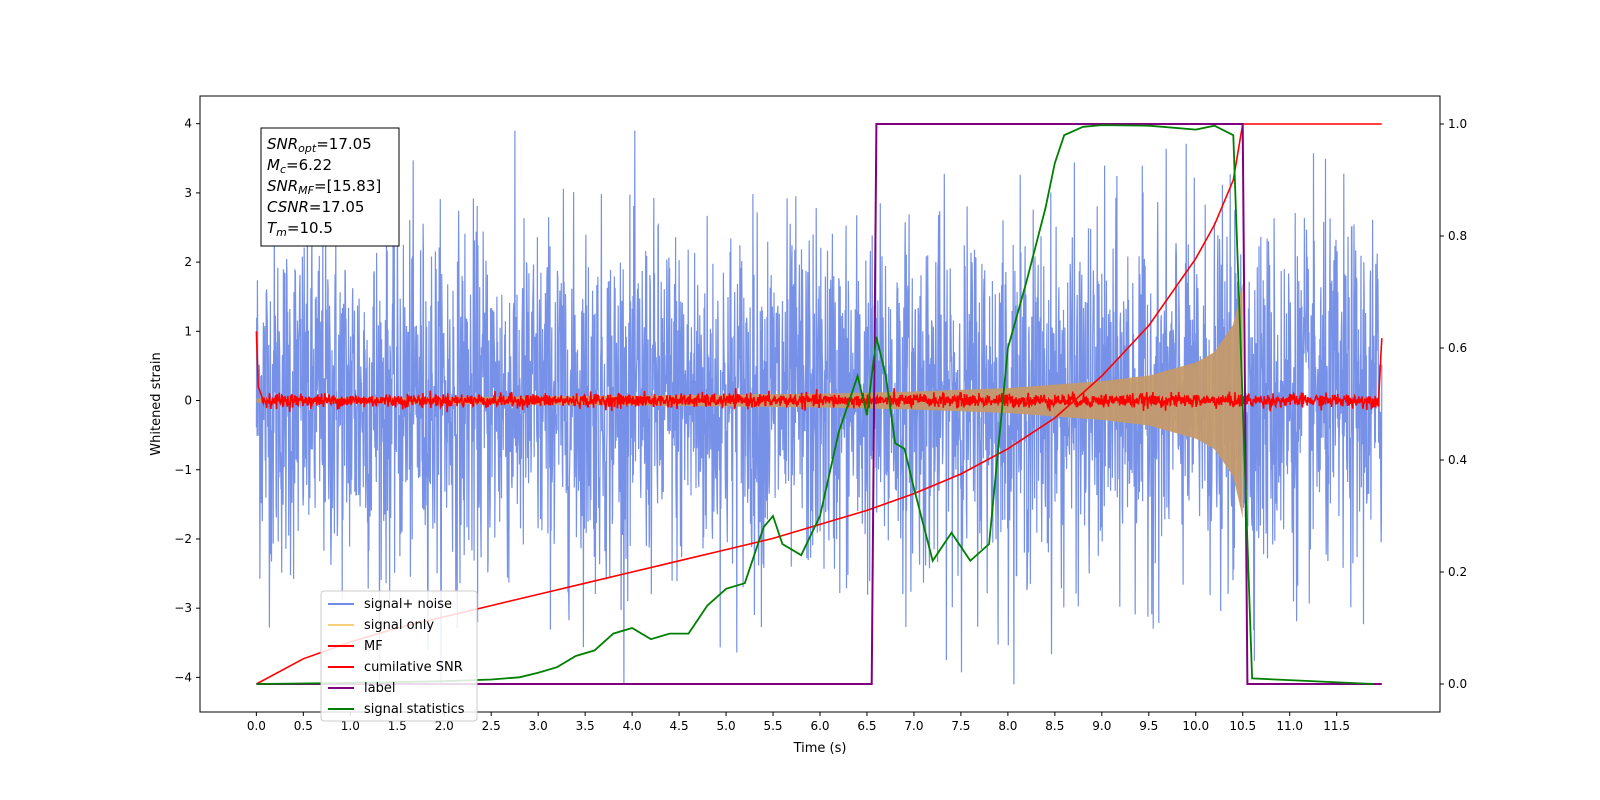  Describe the element at coordinates (373, 646) in the screenshot. I see `legend-label: MF` at that location.